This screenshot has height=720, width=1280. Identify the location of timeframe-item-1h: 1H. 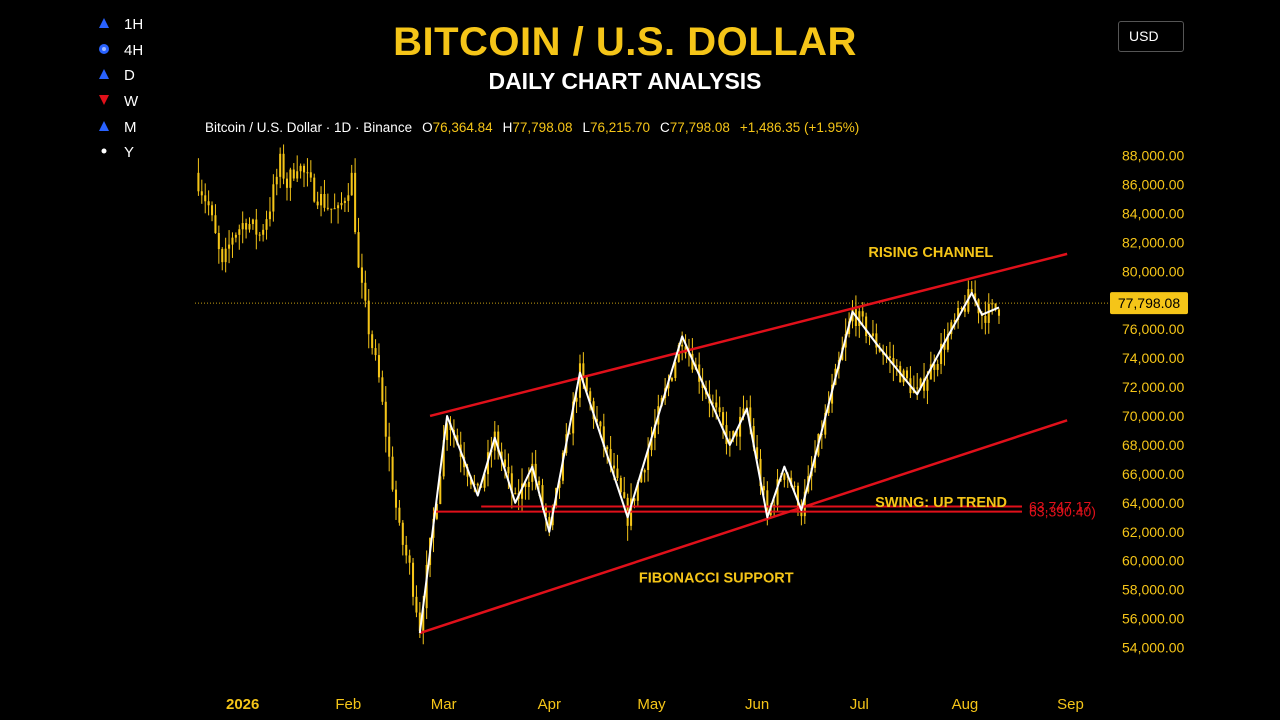
(120, 25).